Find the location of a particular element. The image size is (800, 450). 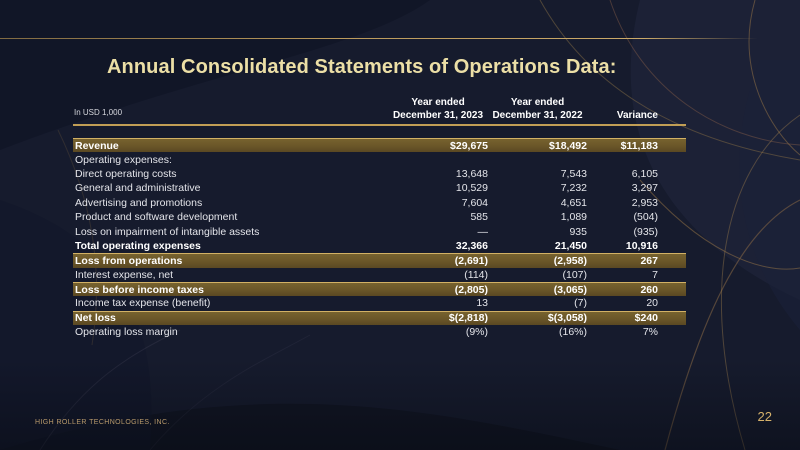

table-row: Operating expenses: is located at coordinates (379, 159).